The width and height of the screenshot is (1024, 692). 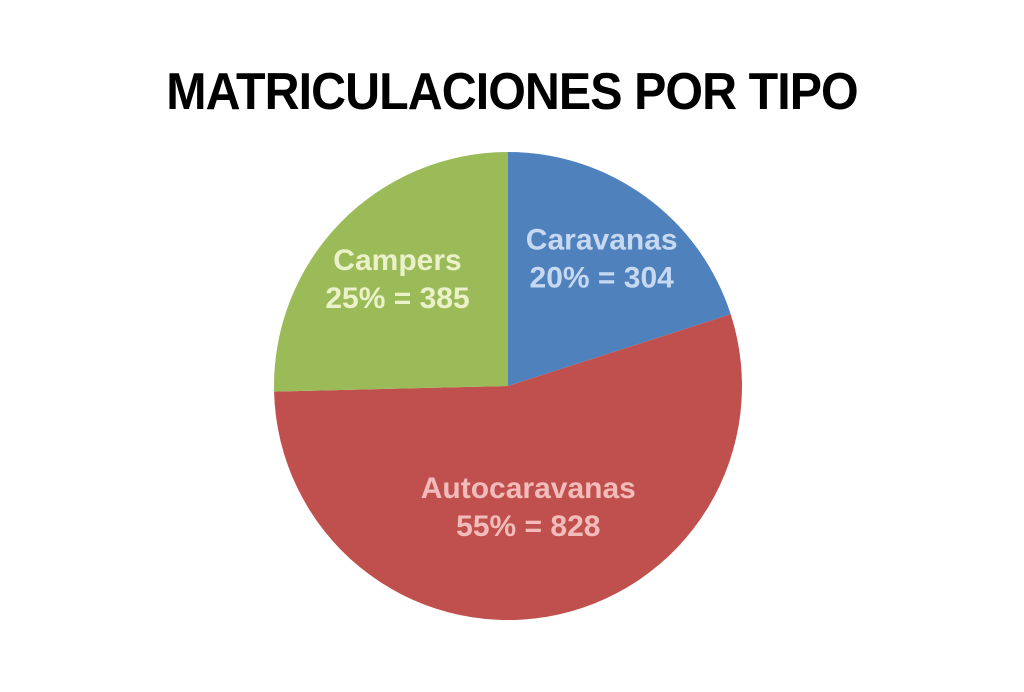 I want to click on pie-slice-campers, so click(x=390, y=272).